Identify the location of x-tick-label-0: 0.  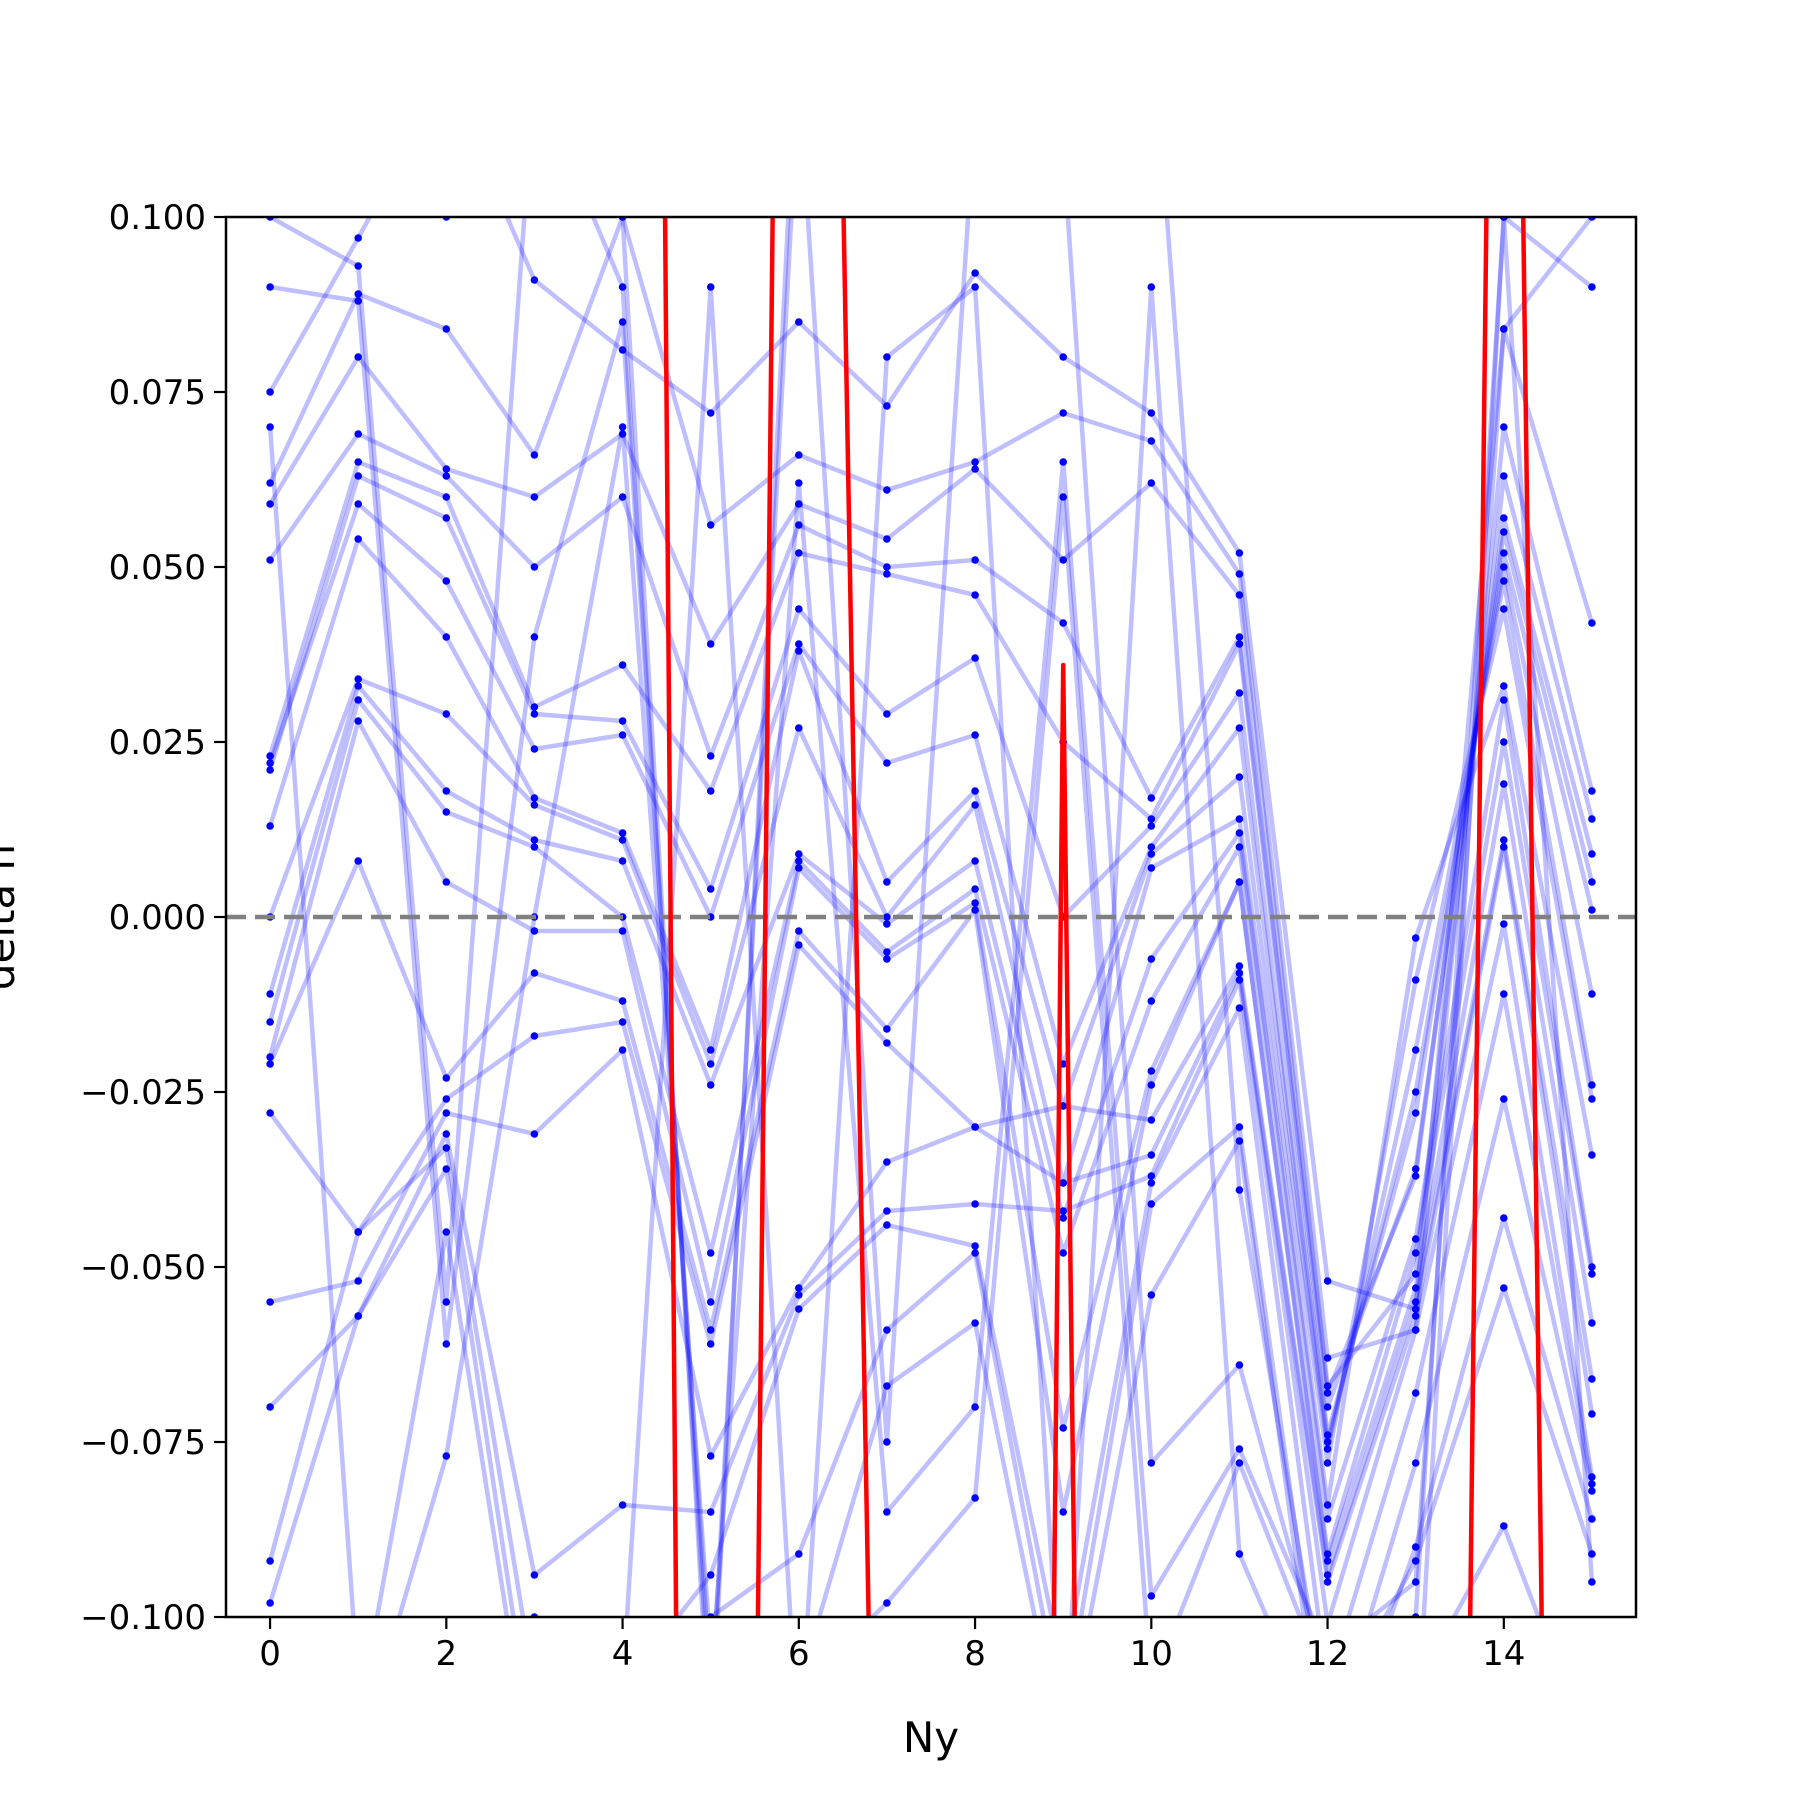
(270, 1654).